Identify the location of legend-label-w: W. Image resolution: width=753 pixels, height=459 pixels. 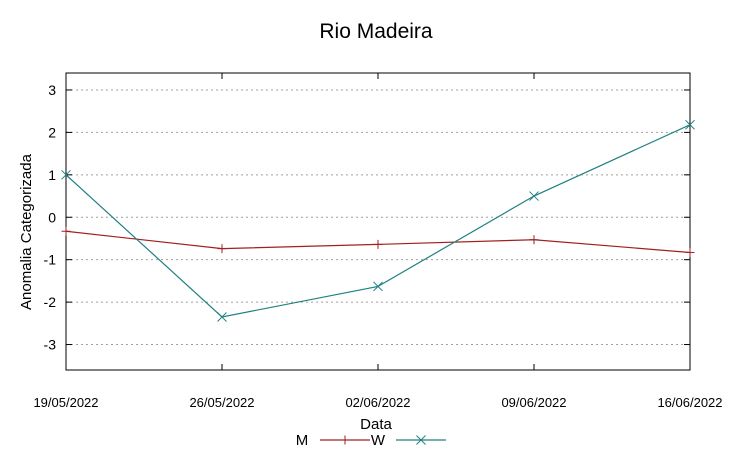
(378, 440).